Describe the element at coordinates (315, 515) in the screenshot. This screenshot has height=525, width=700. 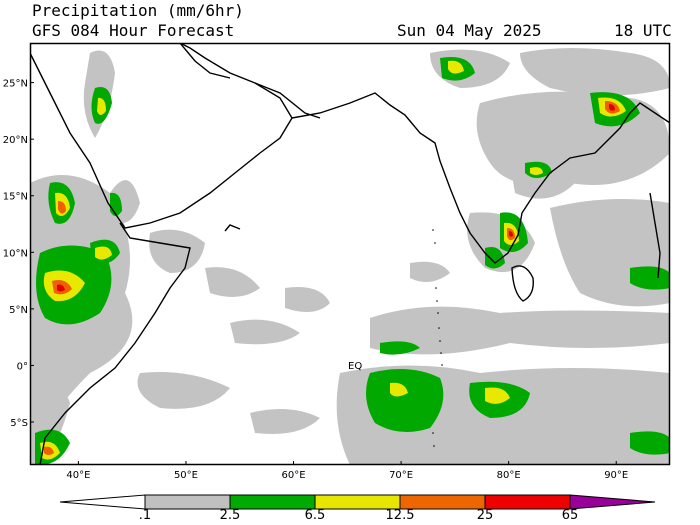
I see `colorbar-label: 6.5` at that location.